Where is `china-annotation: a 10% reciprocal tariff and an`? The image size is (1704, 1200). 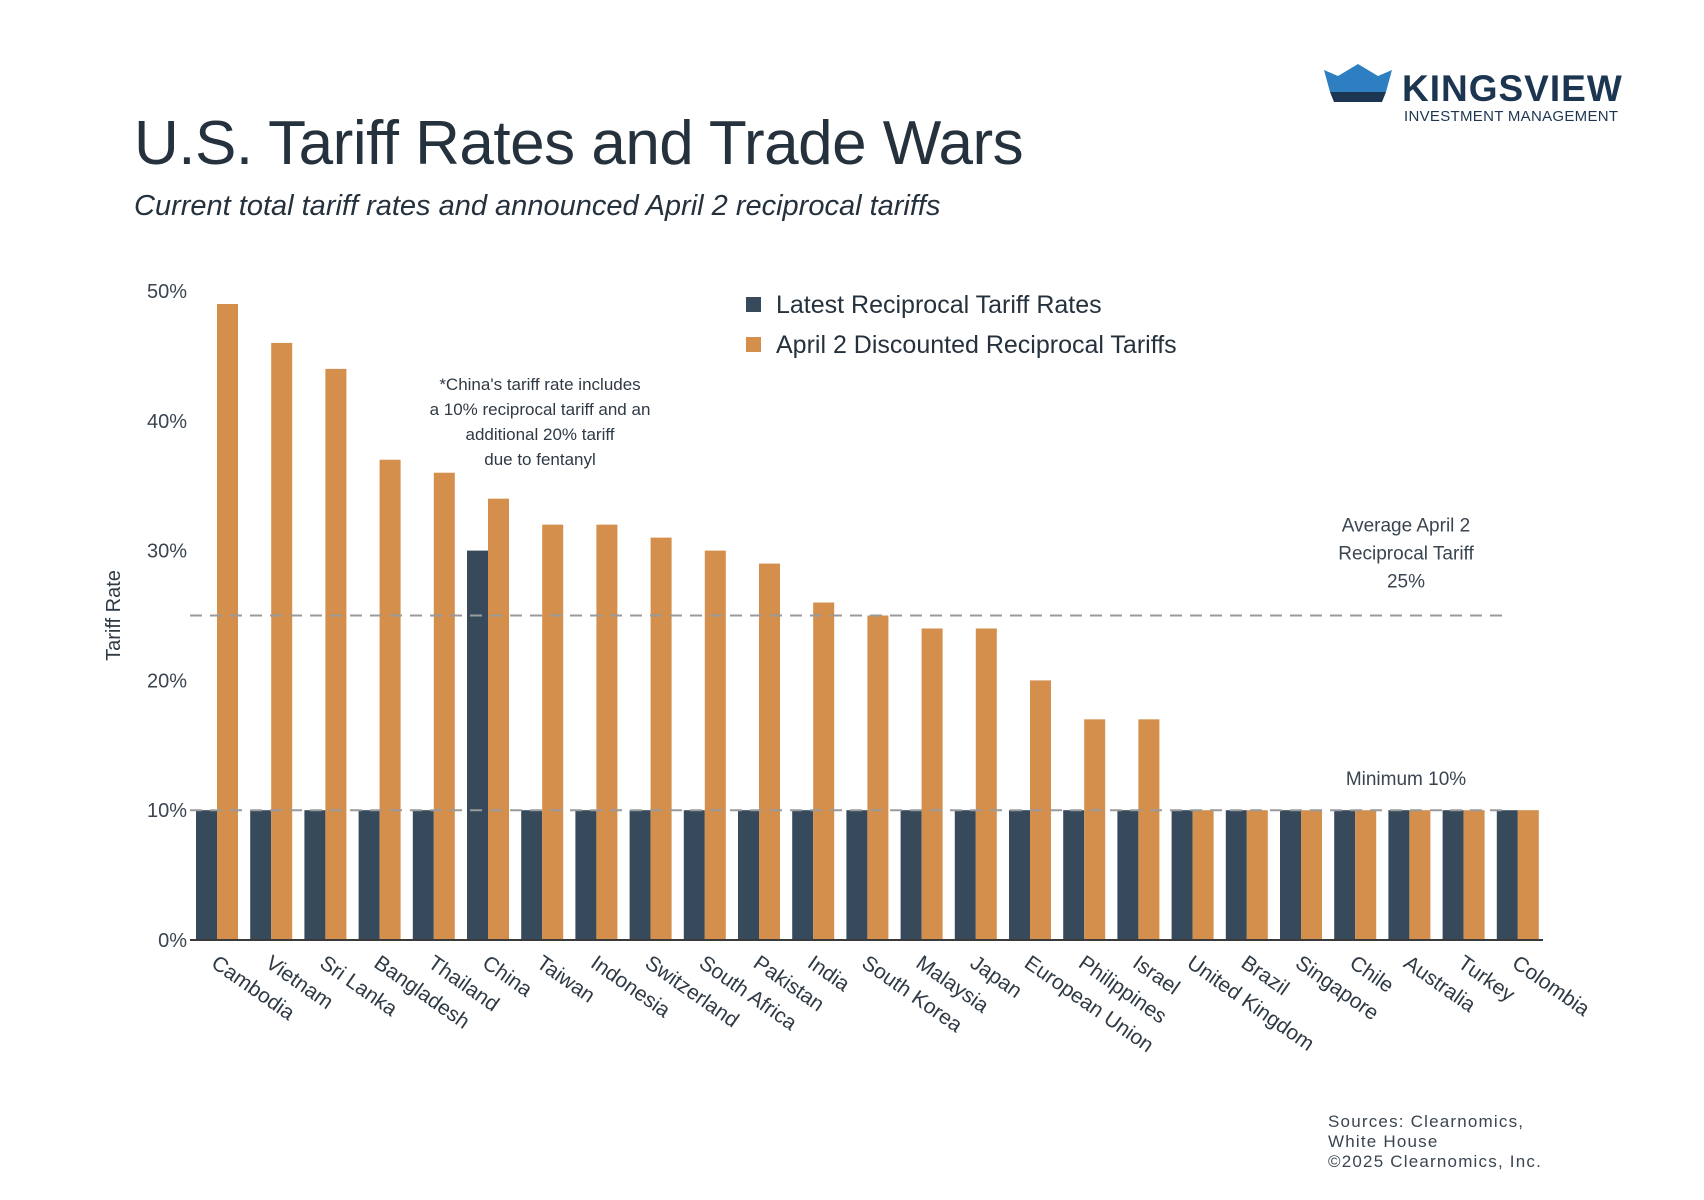
china-annotation: a 10% reciprocal tariff and an is located at coordinates (540, 409).